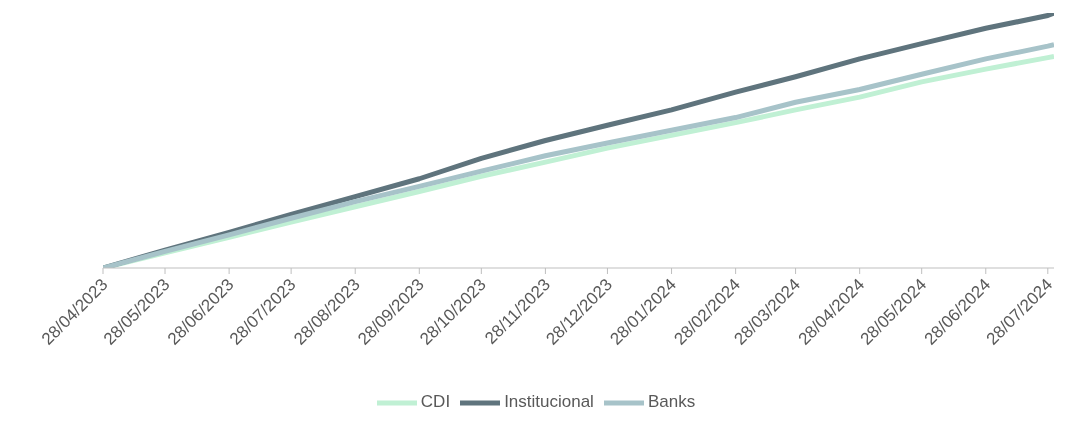 This screenshot has width=1082, height=423. Describe the element at coordinates (549, 402) in the screenshot. I see `legend-label: Institucional` at that location.